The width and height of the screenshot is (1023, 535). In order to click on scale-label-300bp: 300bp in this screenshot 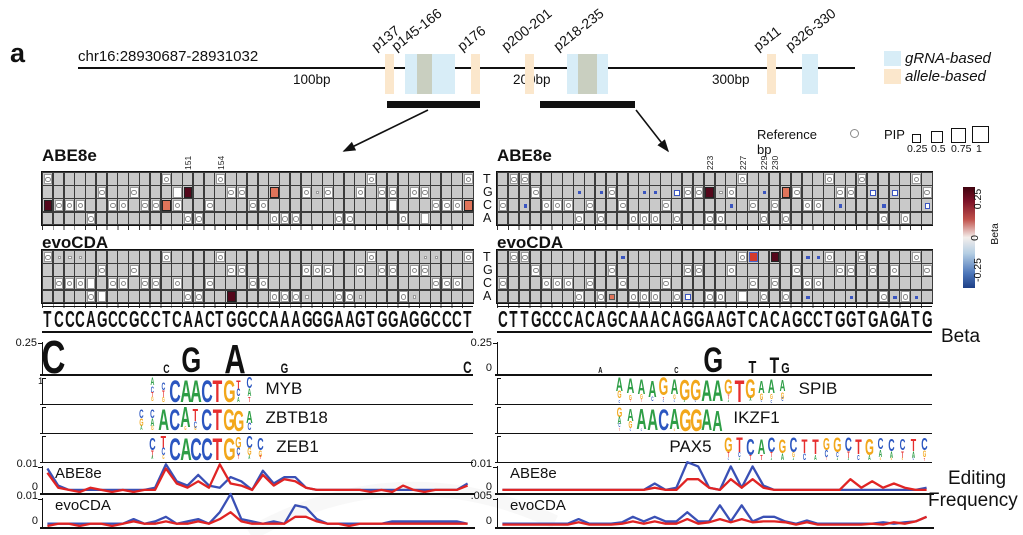, I will do `click(731, 79)`.